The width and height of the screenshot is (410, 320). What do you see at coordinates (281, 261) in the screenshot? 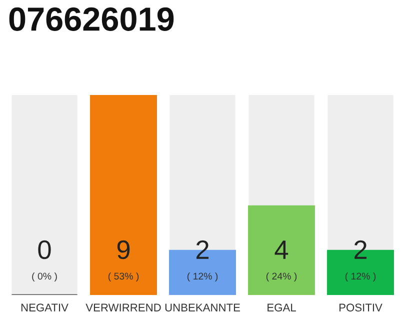
I see `data-label: 4 ( 24% )` at bounding box center [281, 261].